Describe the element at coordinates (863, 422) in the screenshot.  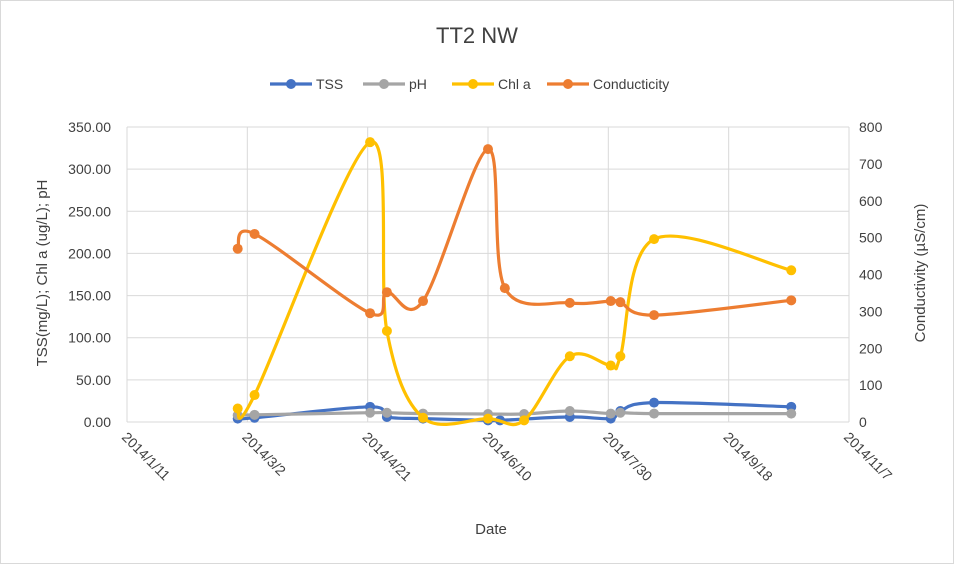
I see `right-tick-label: 0` at that location.